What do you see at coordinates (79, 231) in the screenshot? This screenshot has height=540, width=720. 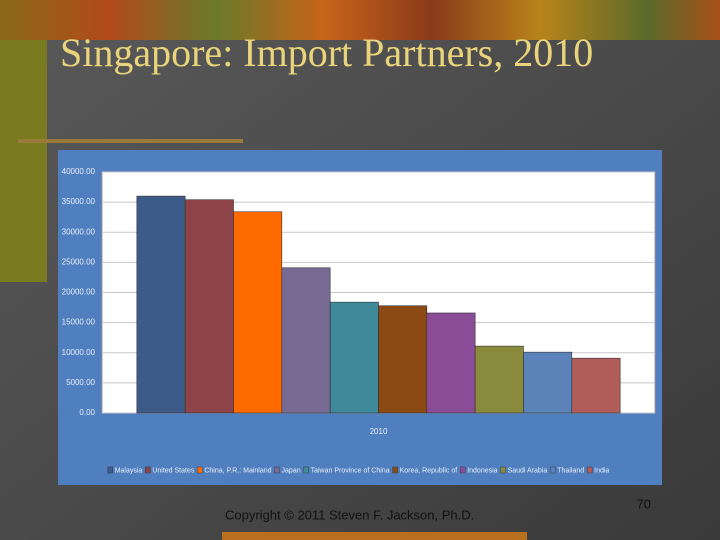 I see `y-tick-label: 30000.00` at bounding box center [79, 231].